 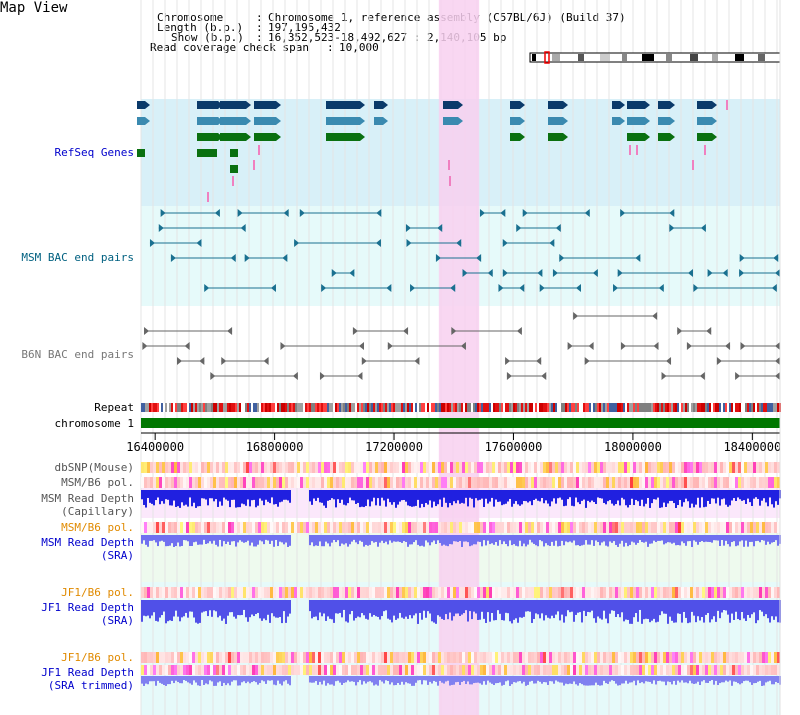 I want to click on track-label-refseq: RefSeq Genes, so click(x=94, y=152).